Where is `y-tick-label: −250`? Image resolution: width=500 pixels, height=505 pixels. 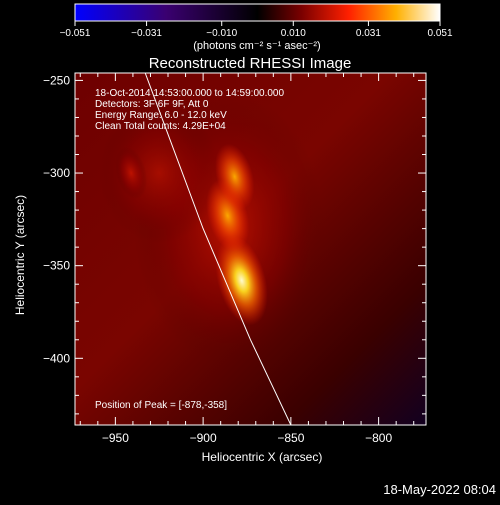
y-tick-label: −250 is located at coordinates (56, 80).